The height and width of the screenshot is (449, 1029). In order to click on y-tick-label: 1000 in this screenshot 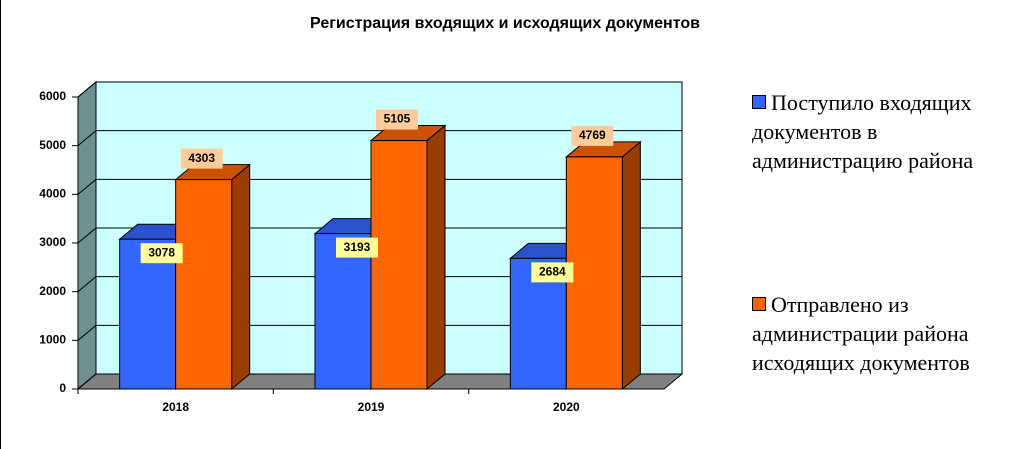, I will do `click(52, 340)`.